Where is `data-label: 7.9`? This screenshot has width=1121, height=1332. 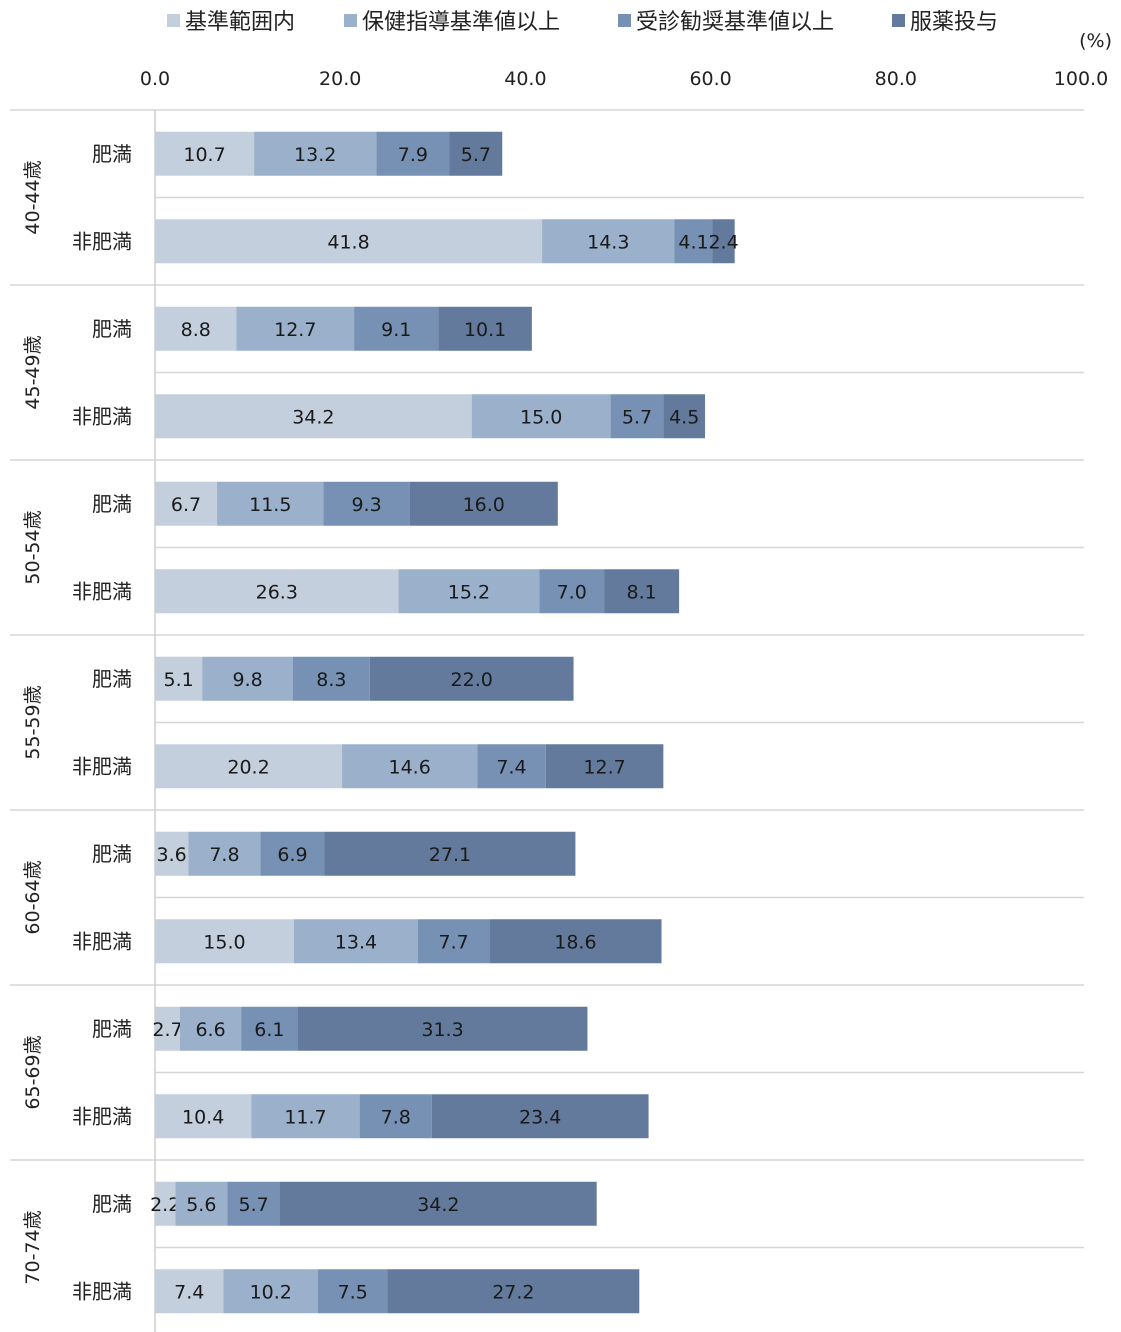 data-label: 7.9 is located at coordinates (413, 155).